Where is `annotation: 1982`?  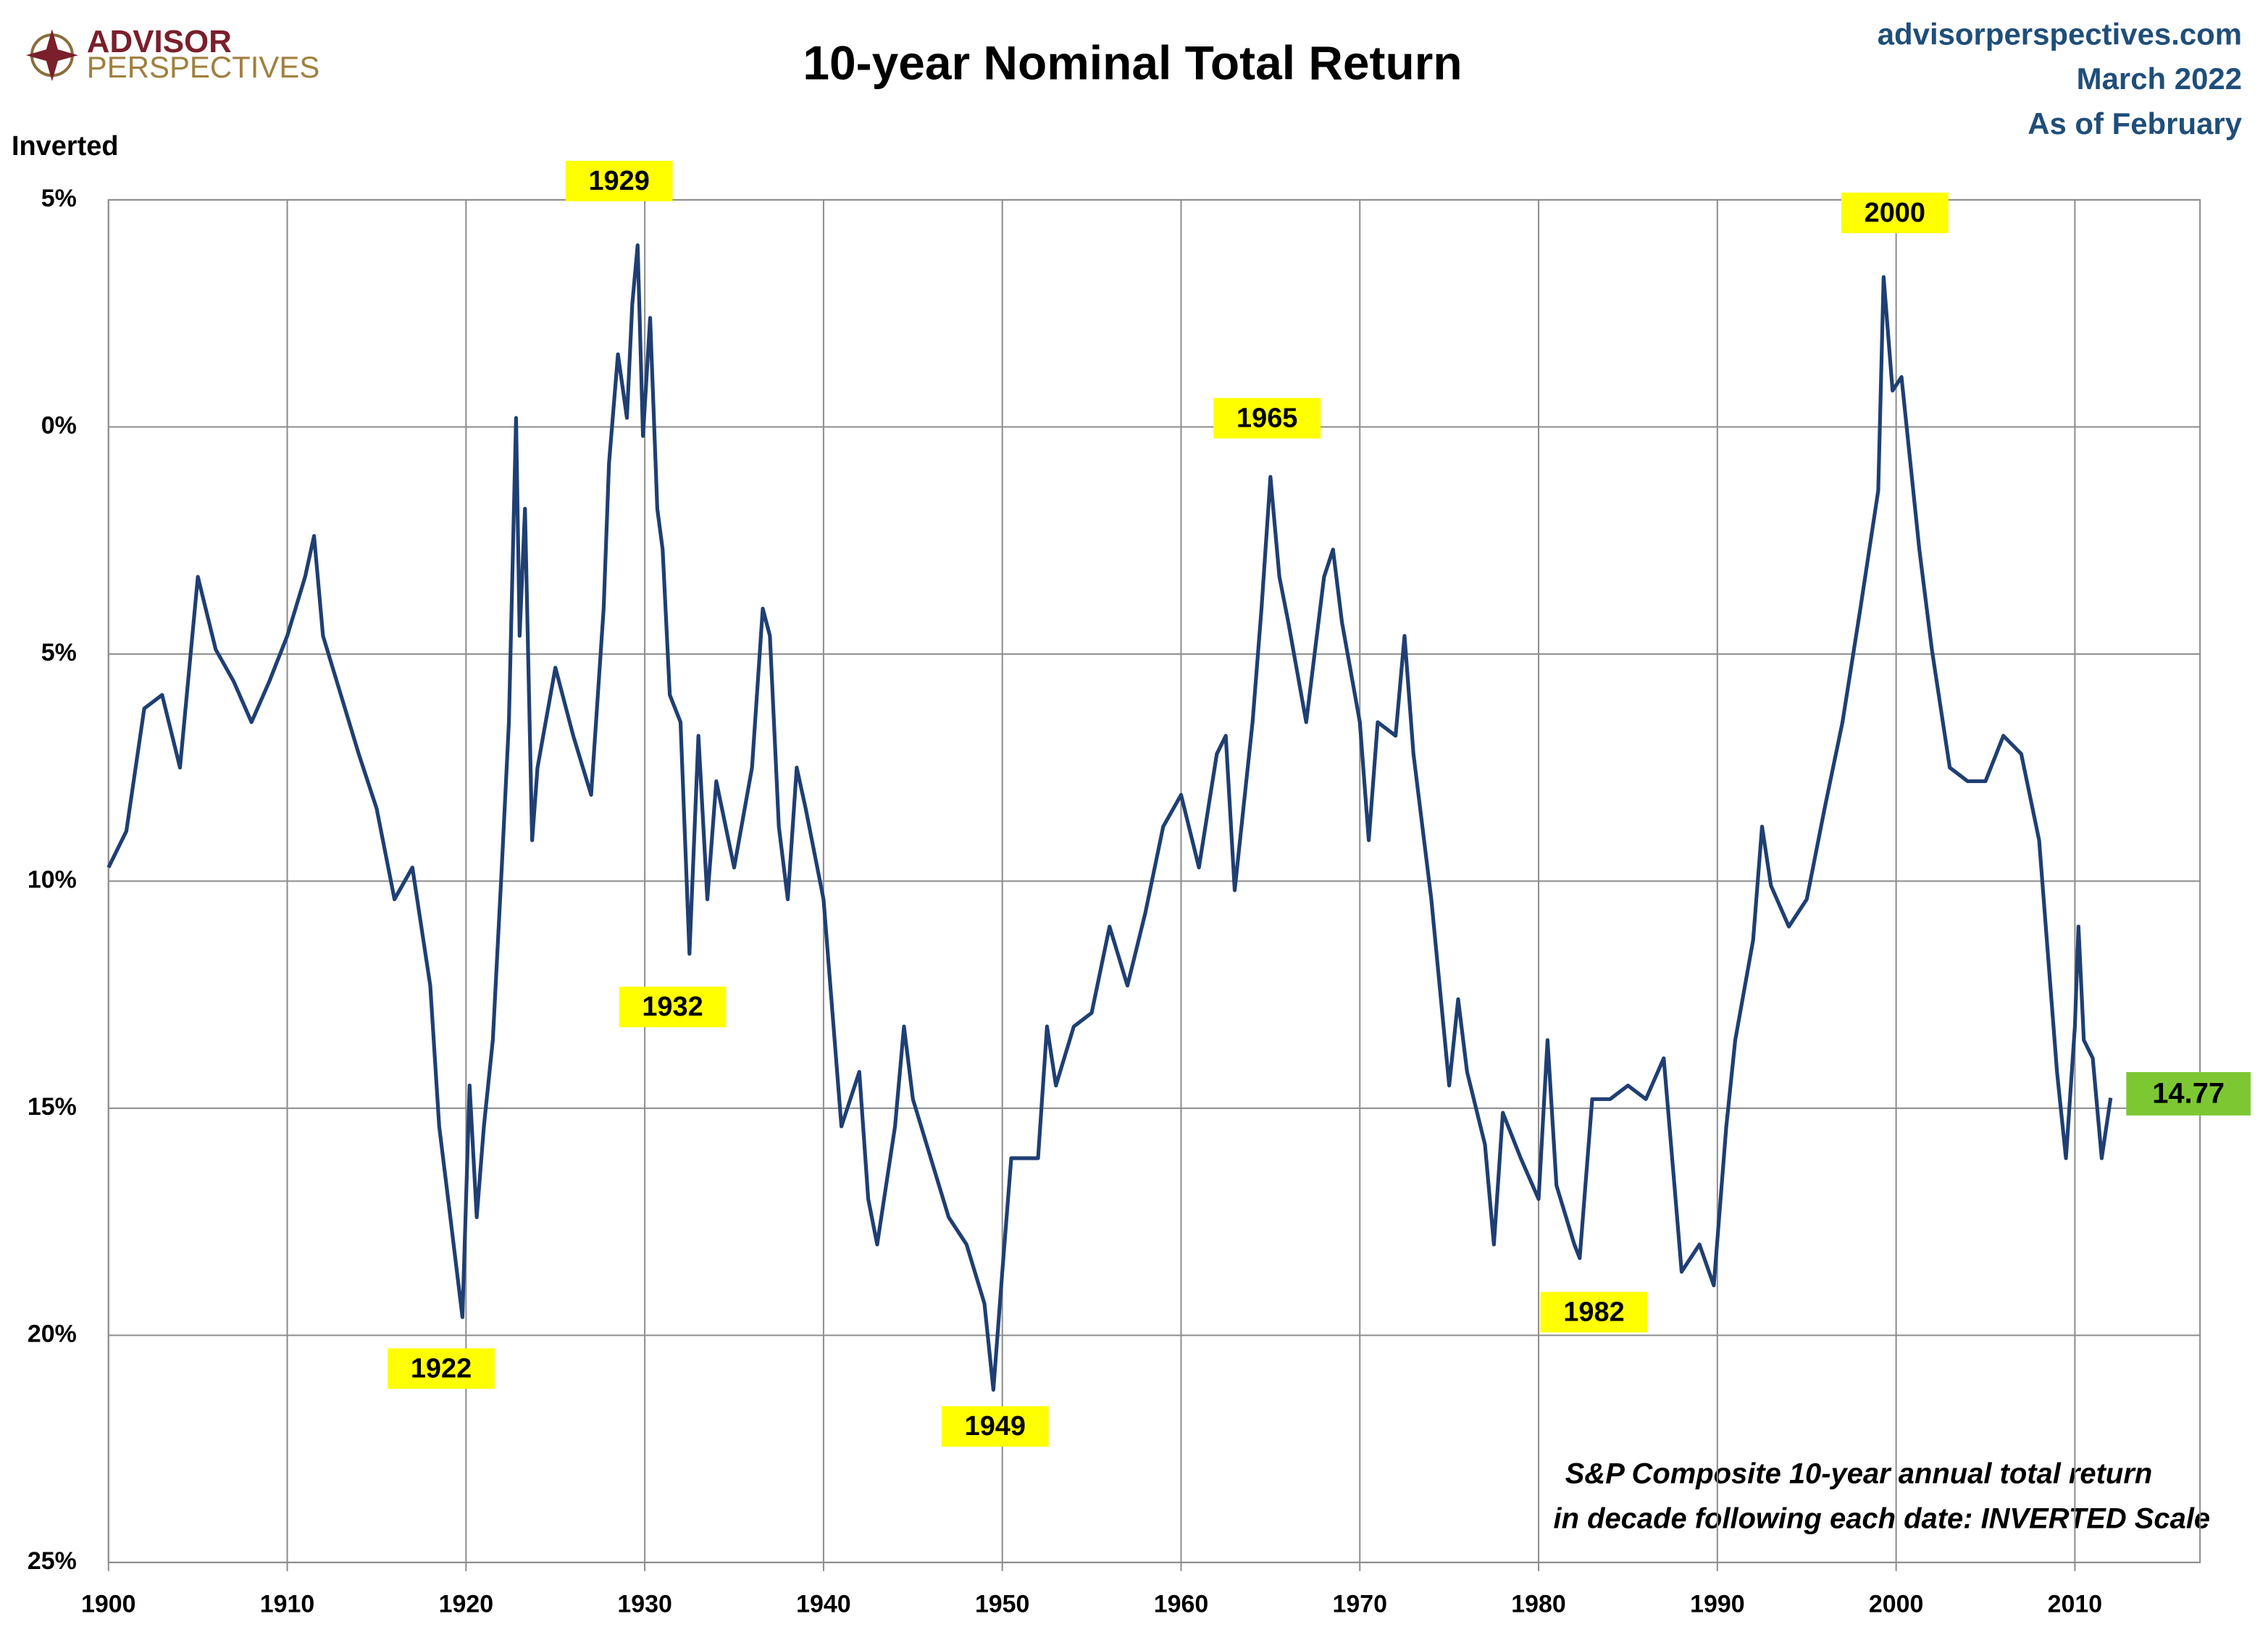
annotation: 1982 is located at coordinates (1594, 1312).